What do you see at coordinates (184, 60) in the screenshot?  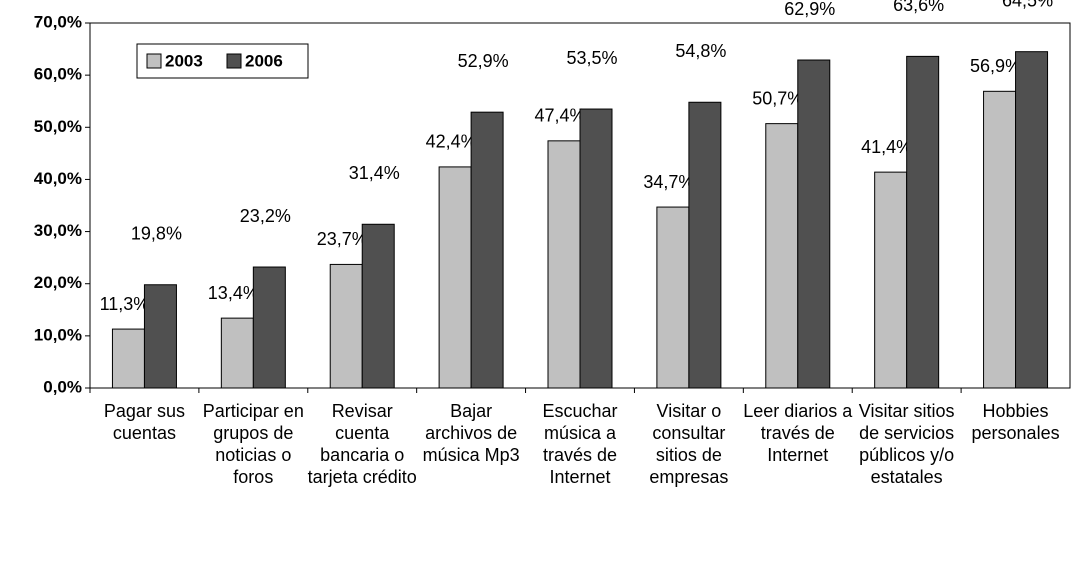 I see `legend-label: 2003` at bounding box center [184, 60].